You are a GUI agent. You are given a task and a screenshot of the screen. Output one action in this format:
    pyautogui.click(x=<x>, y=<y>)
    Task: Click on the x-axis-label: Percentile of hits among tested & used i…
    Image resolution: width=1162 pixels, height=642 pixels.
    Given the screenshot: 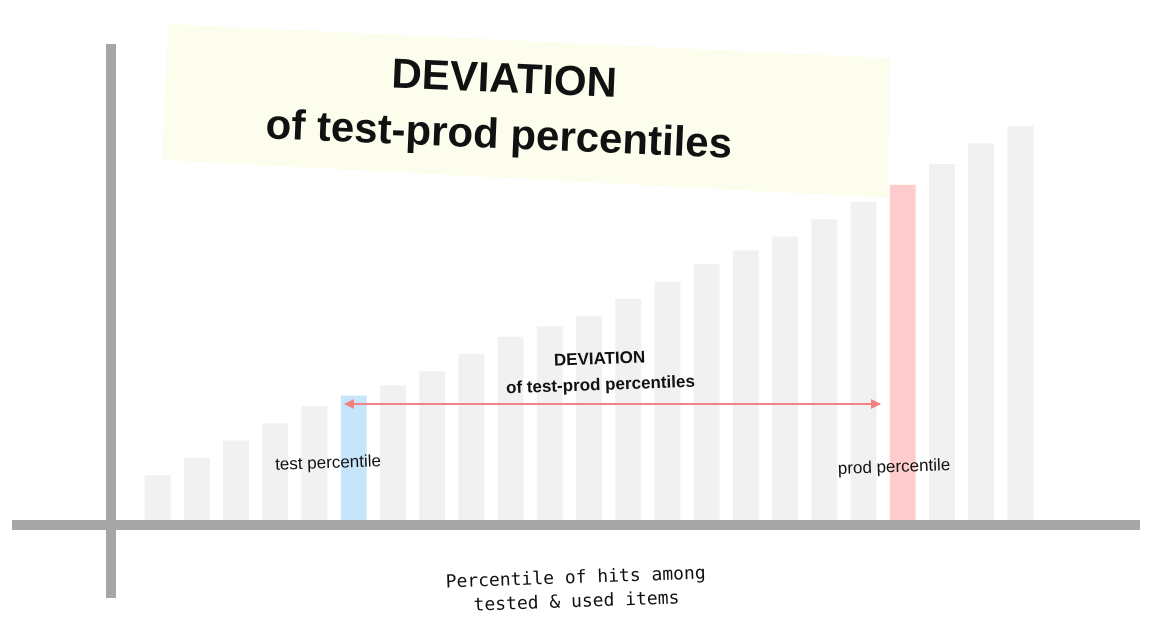 What is the action you would take?
    pyautogui.click(x=575, y=588)
    